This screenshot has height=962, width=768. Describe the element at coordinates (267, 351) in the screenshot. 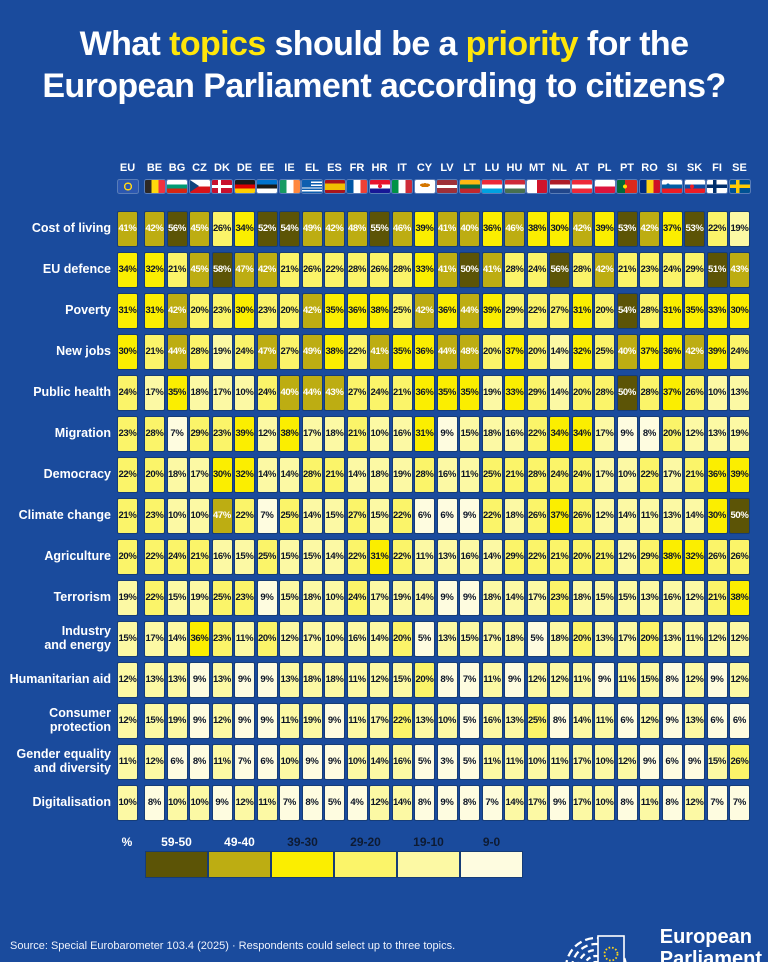

I see `table-cell: 47%` at that location.